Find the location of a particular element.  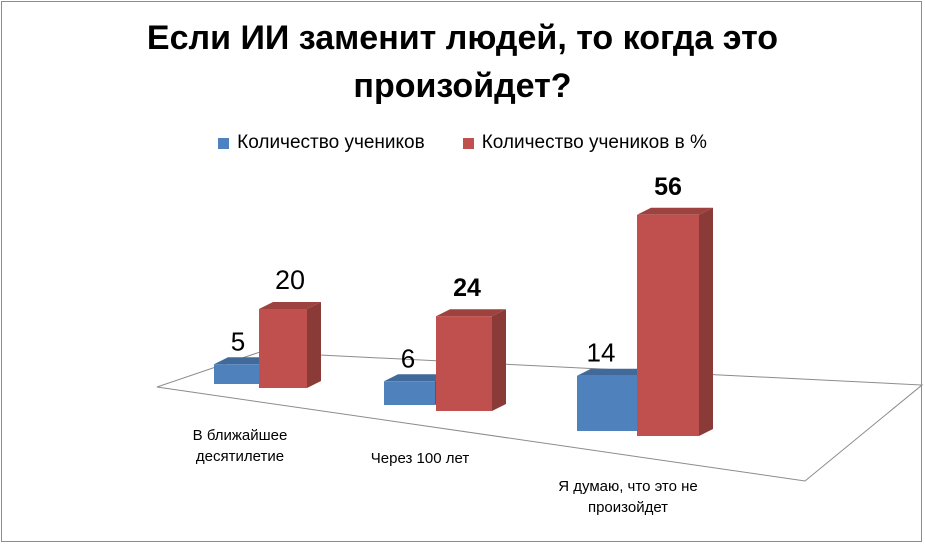

category-label-1-0: Через 100 лет is located at coordinates (420, 458).